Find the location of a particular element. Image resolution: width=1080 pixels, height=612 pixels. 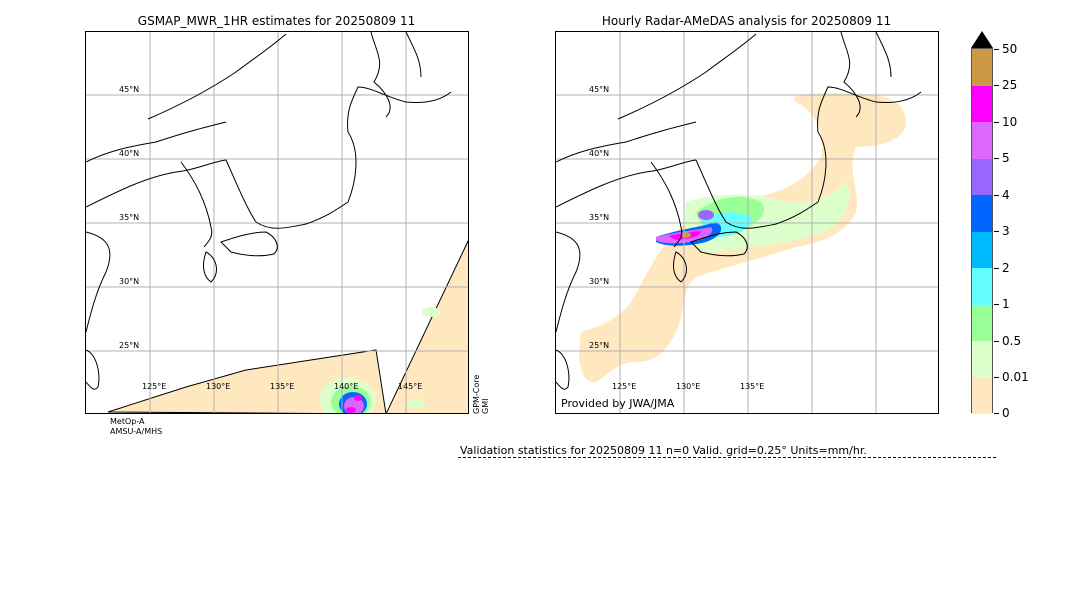

right-lat-label-45: 45°N is located at coordinates (599, 89).